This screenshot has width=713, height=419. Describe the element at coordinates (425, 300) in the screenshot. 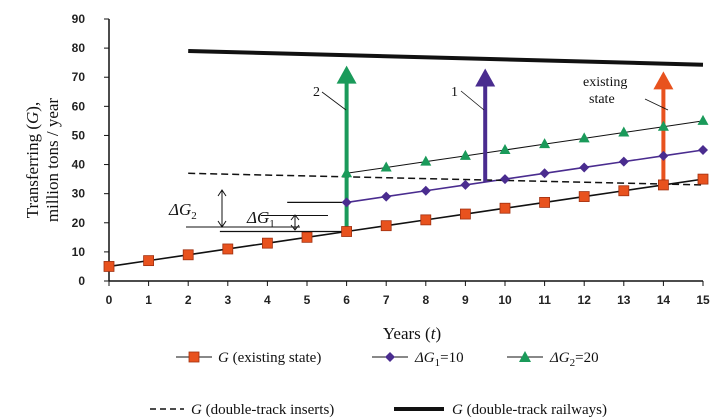

I see `x-tick-label: 8` at that location.